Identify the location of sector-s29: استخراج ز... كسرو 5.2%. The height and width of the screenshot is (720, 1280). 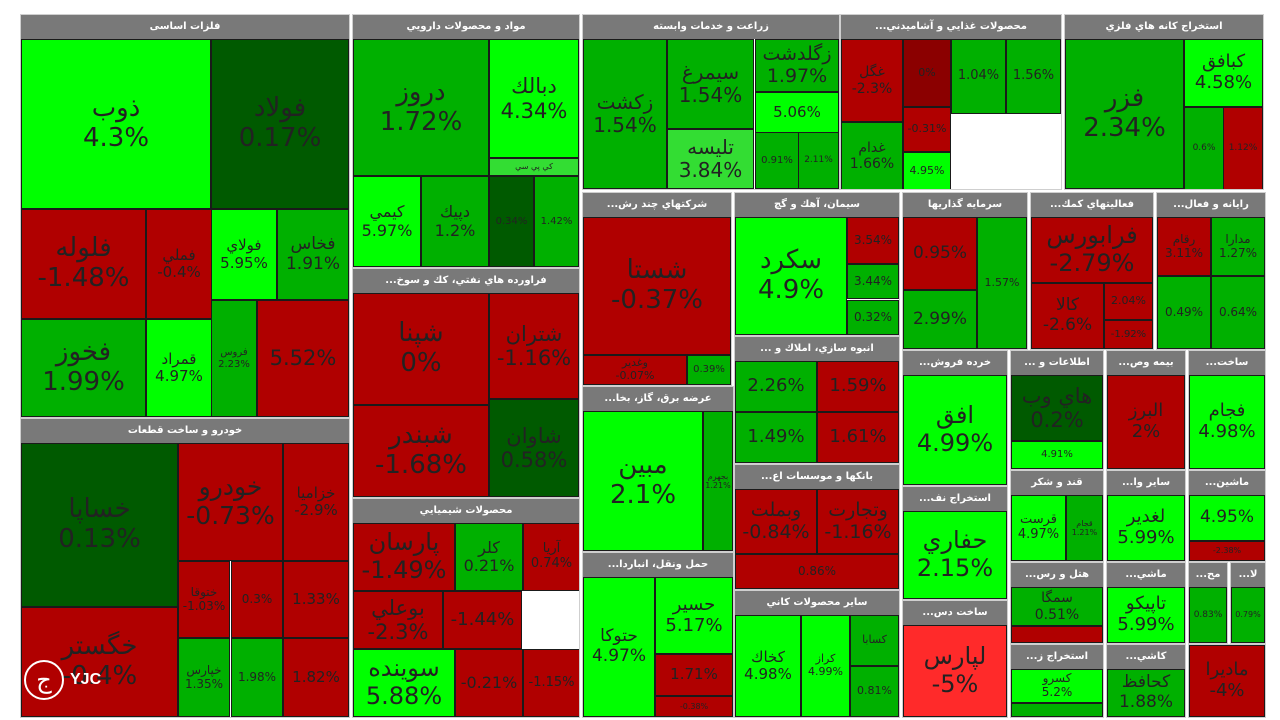
(1057, 681).